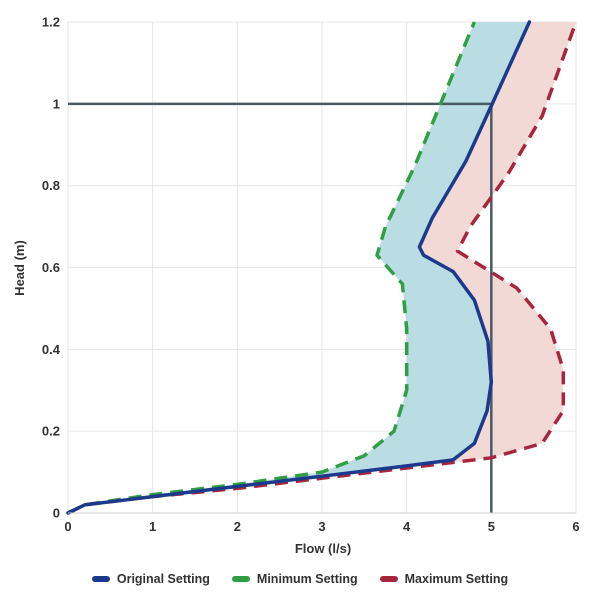 This screenshot has height=600, width=600. What do you see at coordinates (100, 579) in the screenshot?
I see `legend-swatch-original` at bounding box center [100, 579].